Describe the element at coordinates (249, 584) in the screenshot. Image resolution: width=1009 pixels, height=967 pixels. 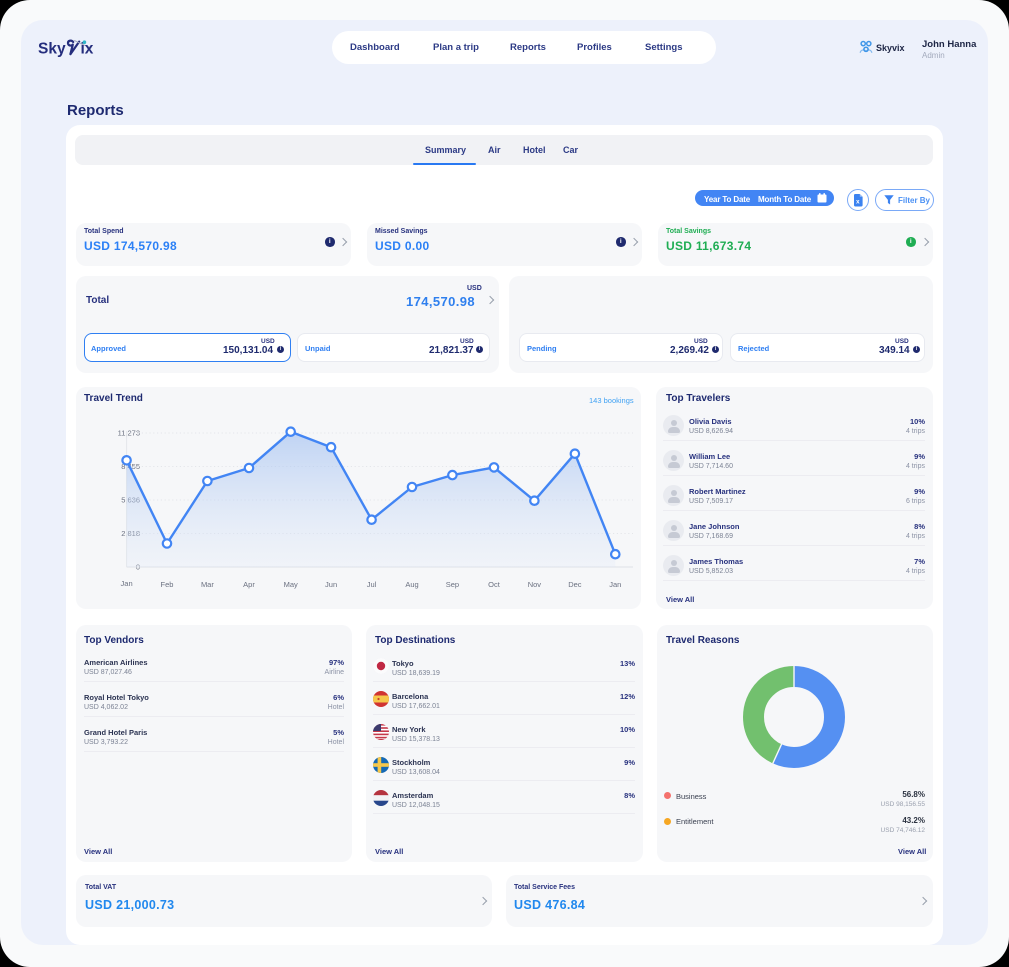
I see `svg-text: Apr` at that location.